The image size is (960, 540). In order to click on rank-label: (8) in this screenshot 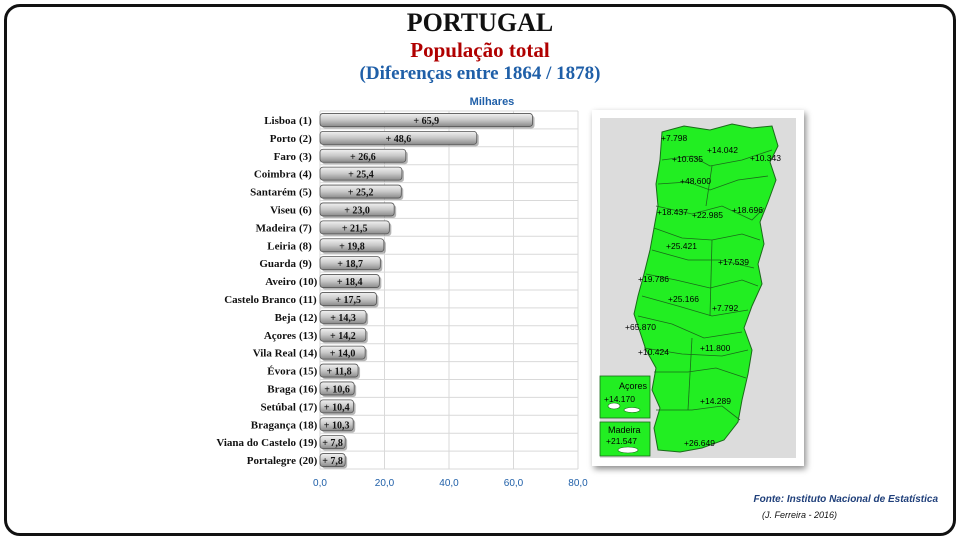, I will do `click(305, 246)`.